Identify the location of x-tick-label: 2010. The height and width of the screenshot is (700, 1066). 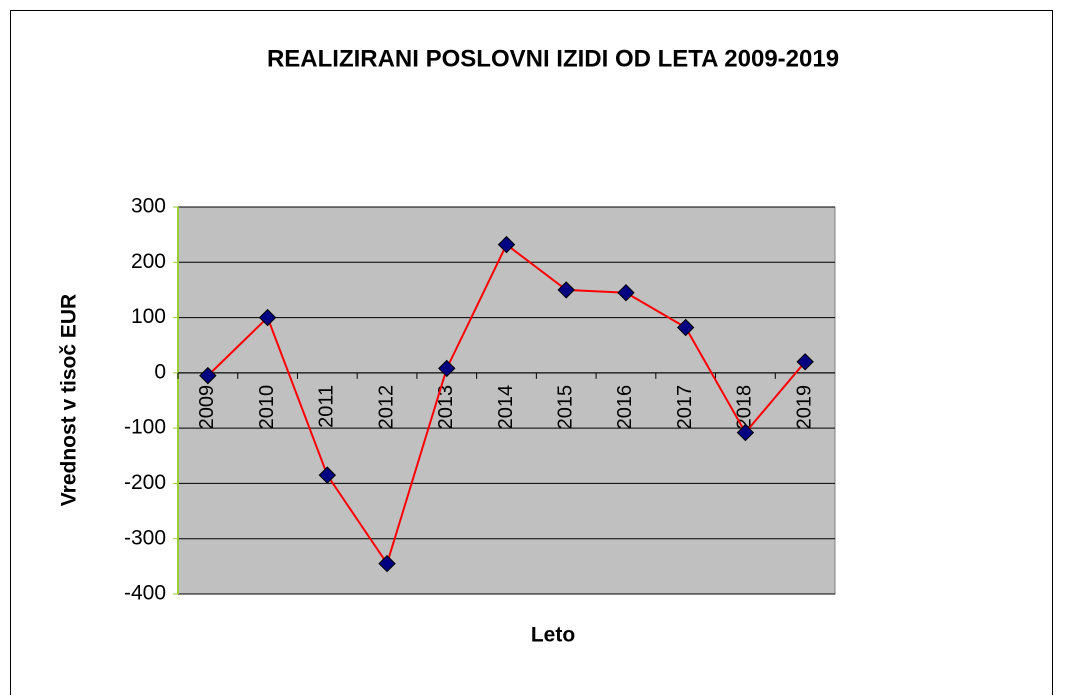
(267, 407).